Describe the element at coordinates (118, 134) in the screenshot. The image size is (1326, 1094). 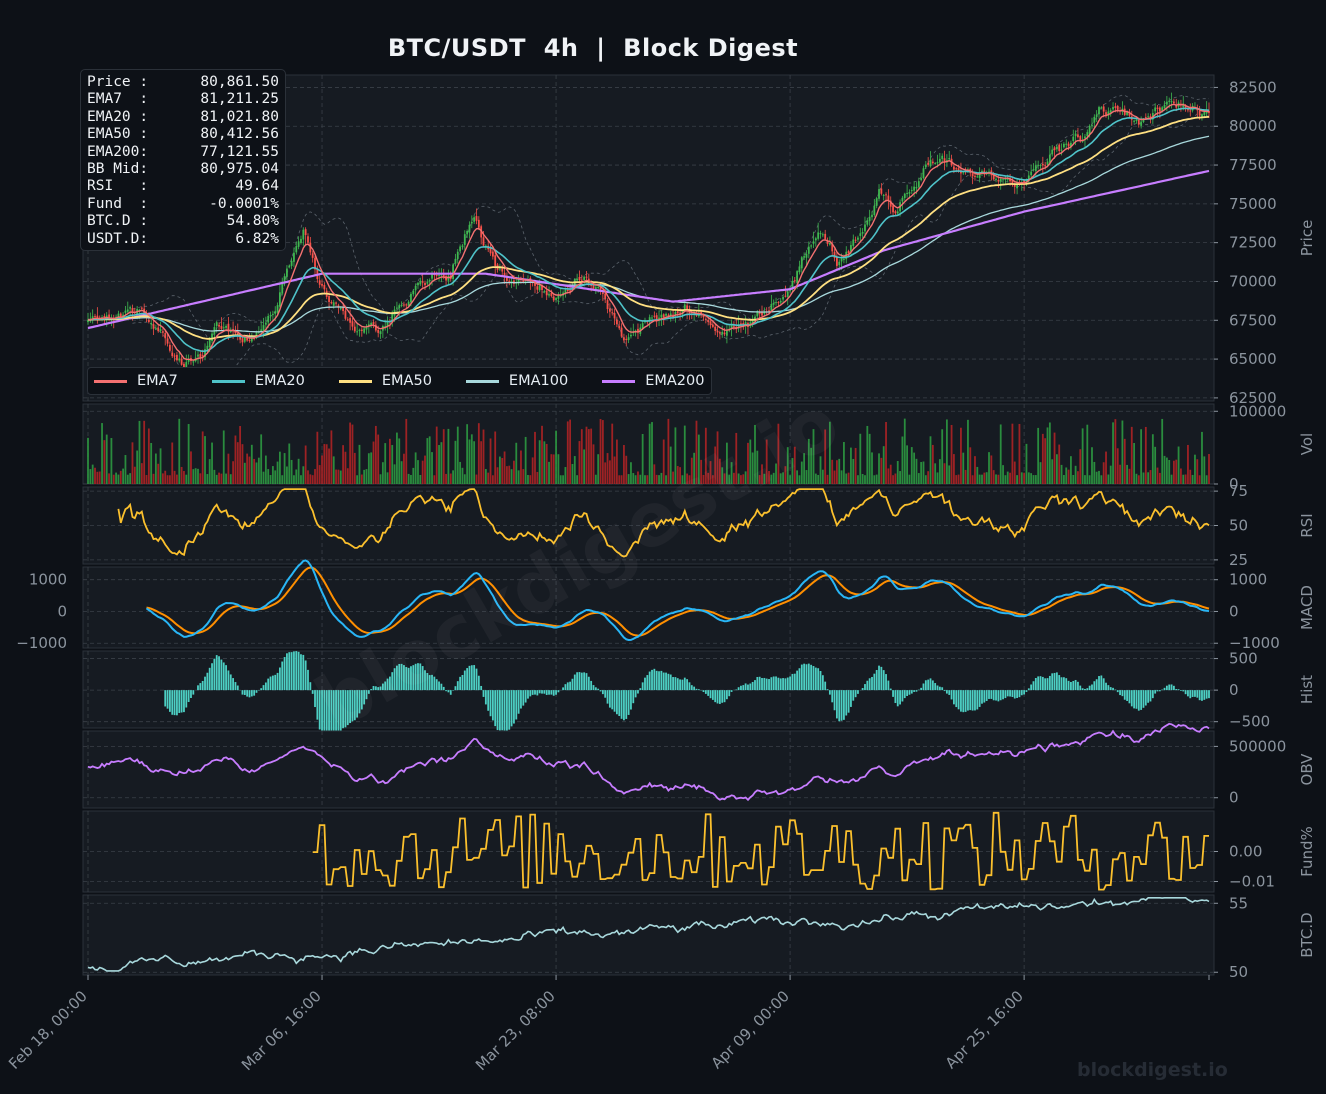
I see `info-label: EMA50 :` at that location.